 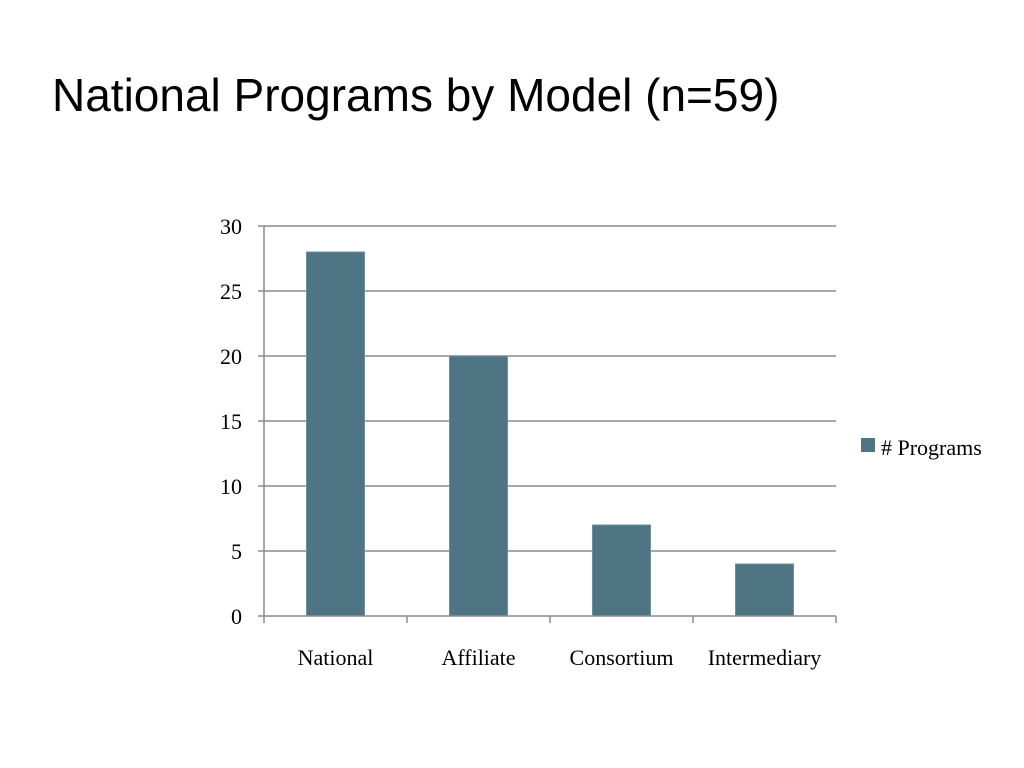 I want to click on legend: # Programs, so click(x=921, y=447).